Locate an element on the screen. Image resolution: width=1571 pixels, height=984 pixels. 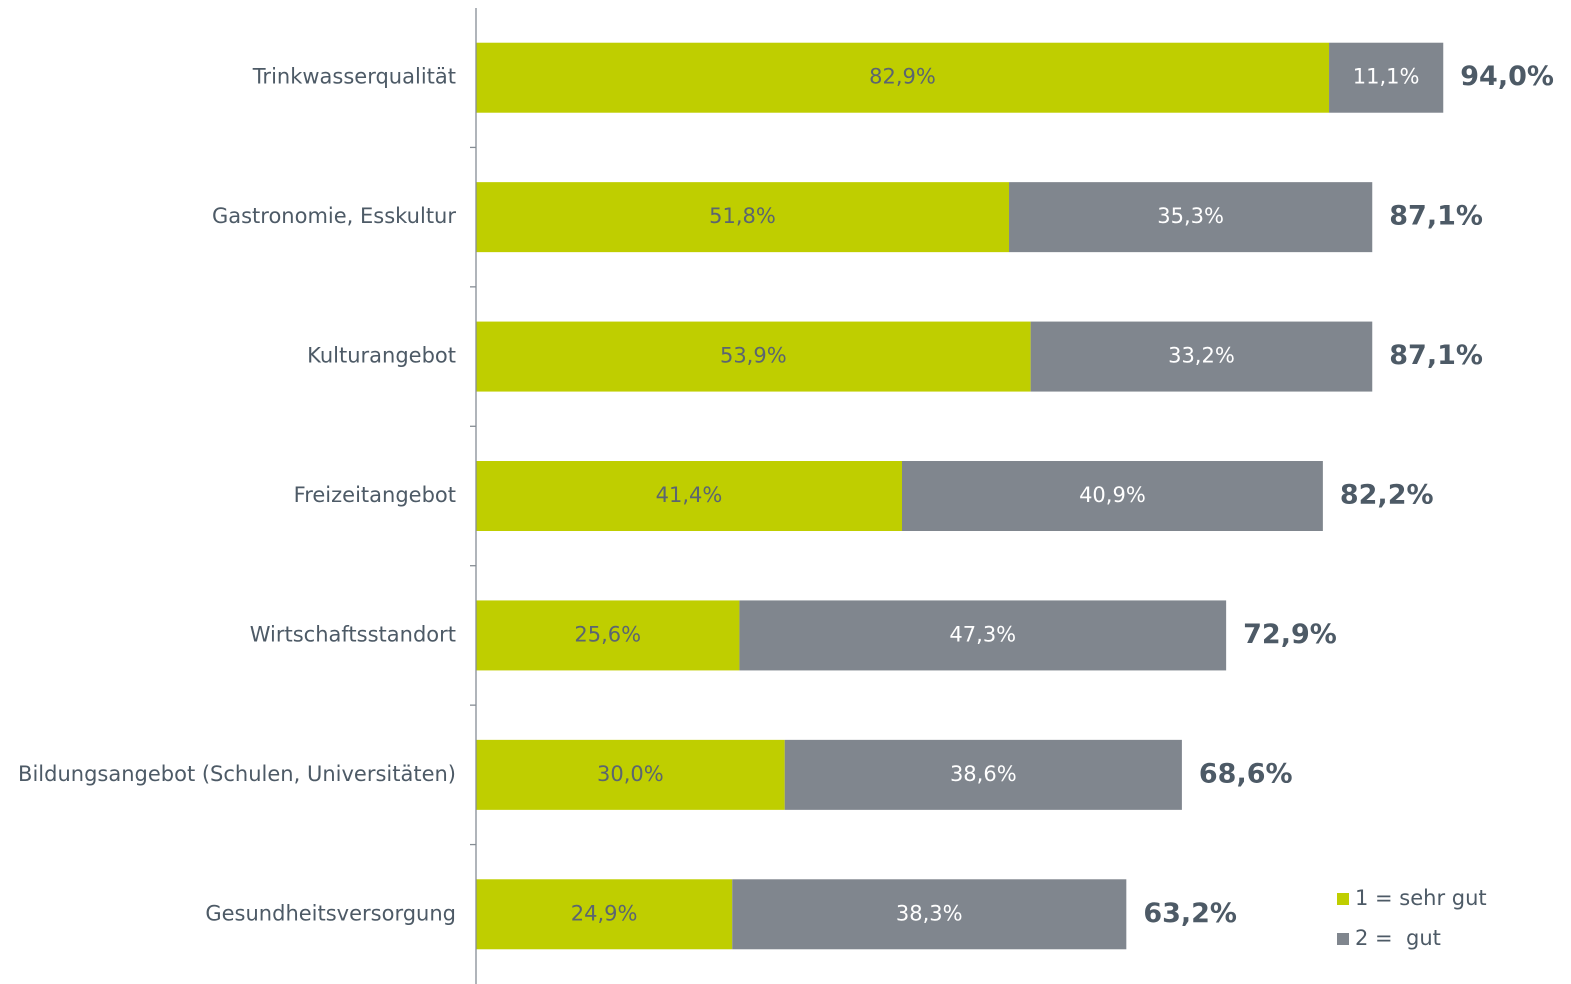
category-label: Gesundheitsversorgung is located at coordinates (330, 913).